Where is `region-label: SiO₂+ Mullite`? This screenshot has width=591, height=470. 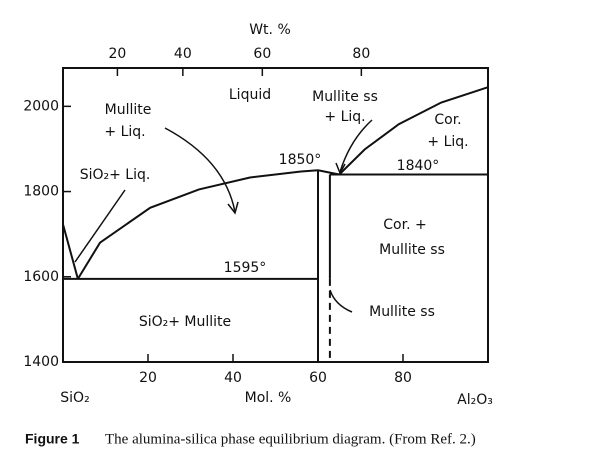
region-label: SiO₂+ Mullite is located at coordinates (185, 322).